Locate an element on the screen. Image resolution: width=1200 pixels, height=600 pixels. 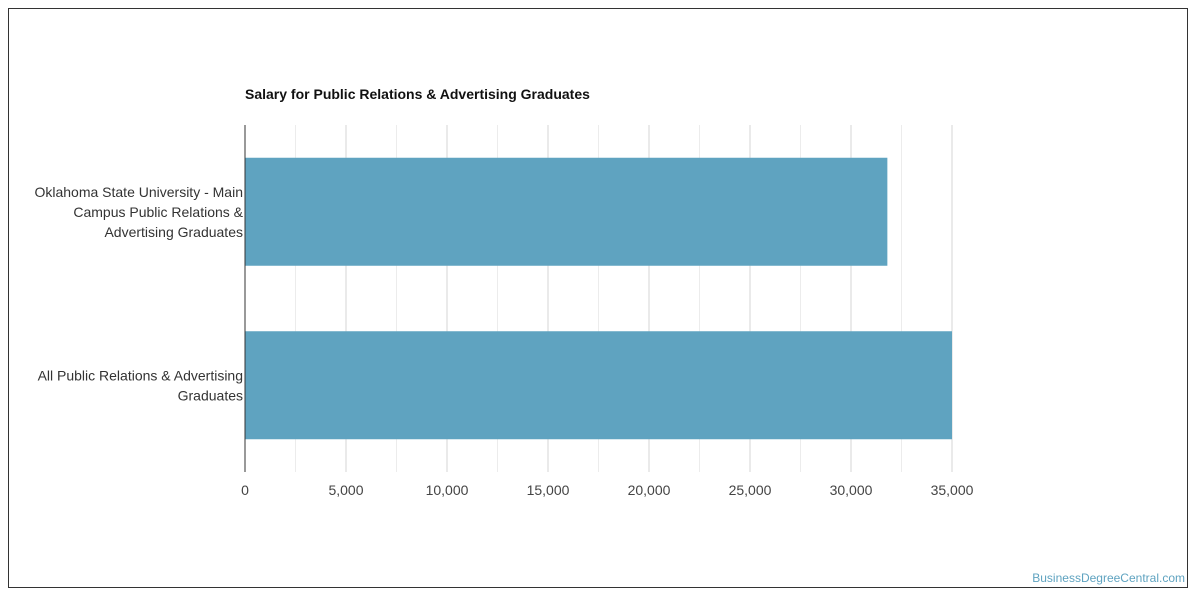
category-label-line: Graduates is located at coordinates (210, 395).